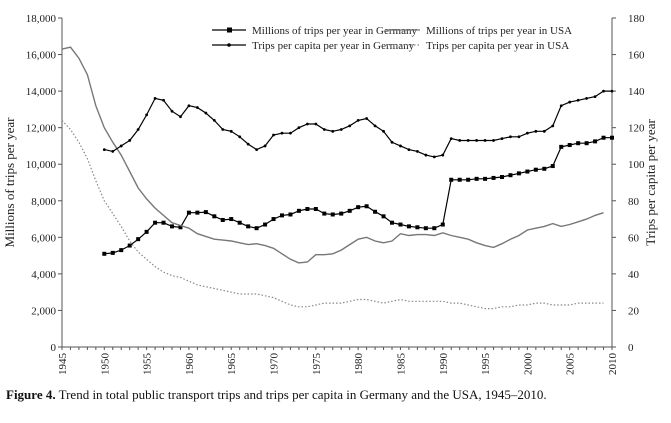  What do you see at coordinates (334, 31) in the screenshot?
I see `legend-label: Millions of trips per year in Germany` at bounding box center [334, 31].